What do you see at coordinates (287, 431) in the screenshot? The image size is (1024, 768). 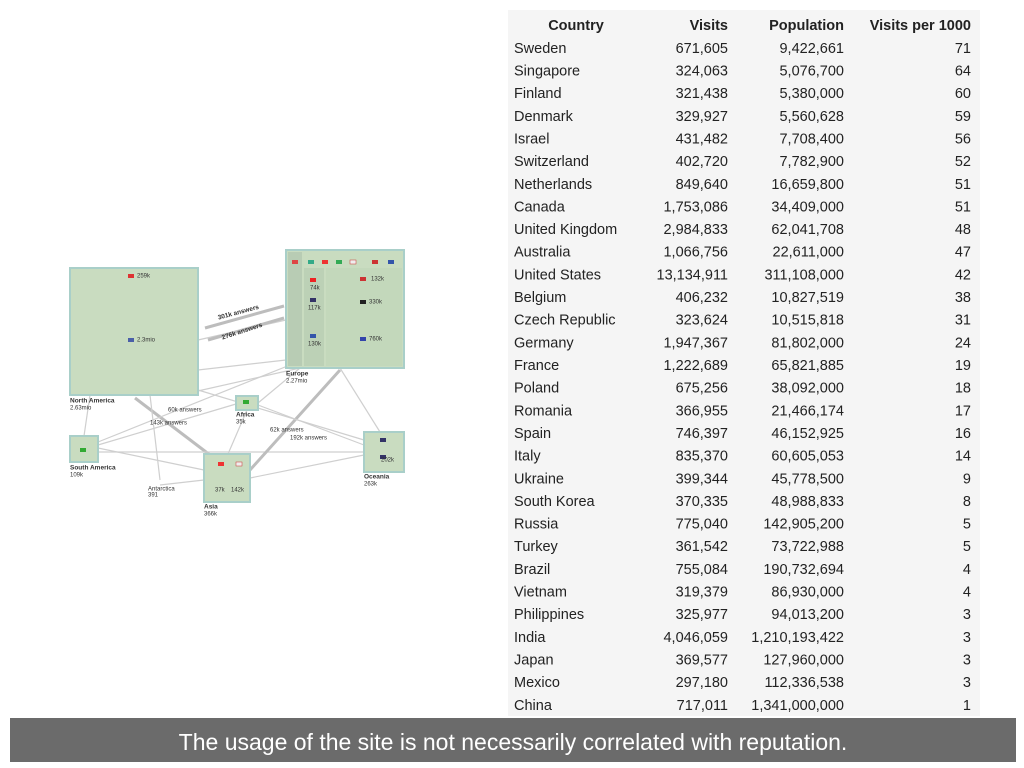 I see `edge-label: 62k answers` at bounding box center [287, 431].